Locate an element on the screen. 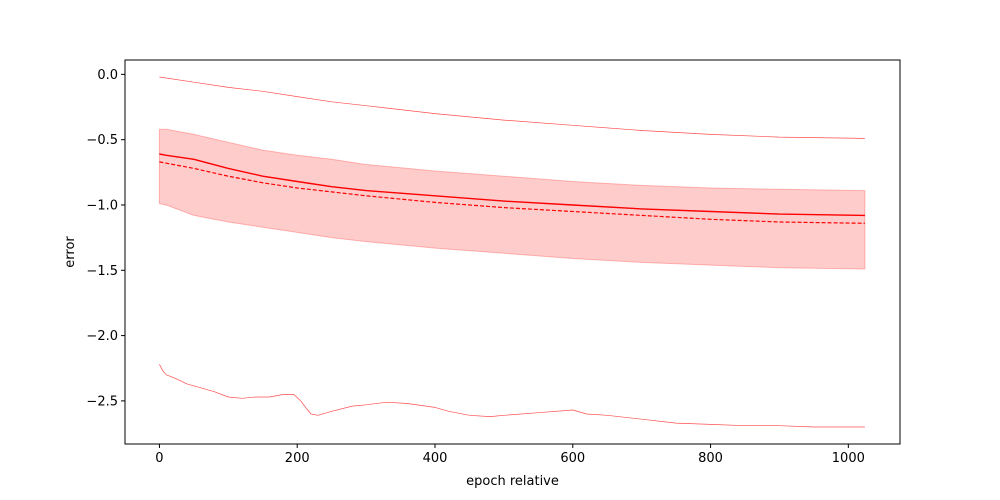  y-tick-label: −2.0 is located at coordinates (102, 336).